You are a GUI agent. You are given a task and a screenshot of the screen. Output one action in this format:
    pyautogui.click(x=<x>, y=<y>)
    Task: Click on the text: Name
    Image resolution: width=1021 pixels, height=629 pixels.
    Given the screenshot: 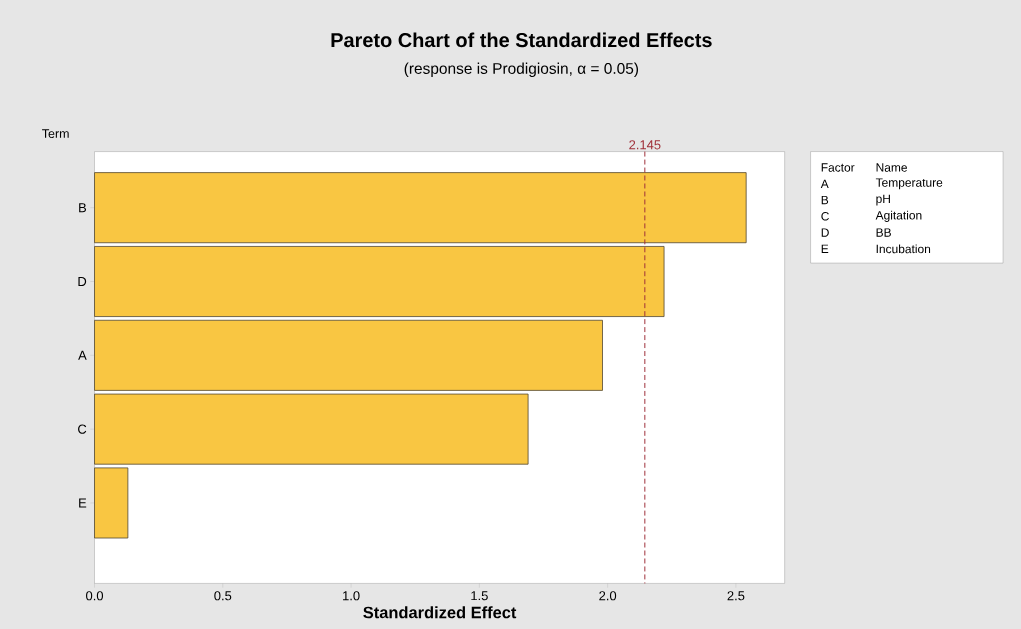 What is the action you would take?
    pyautogui.click(x=891, y=167)
    